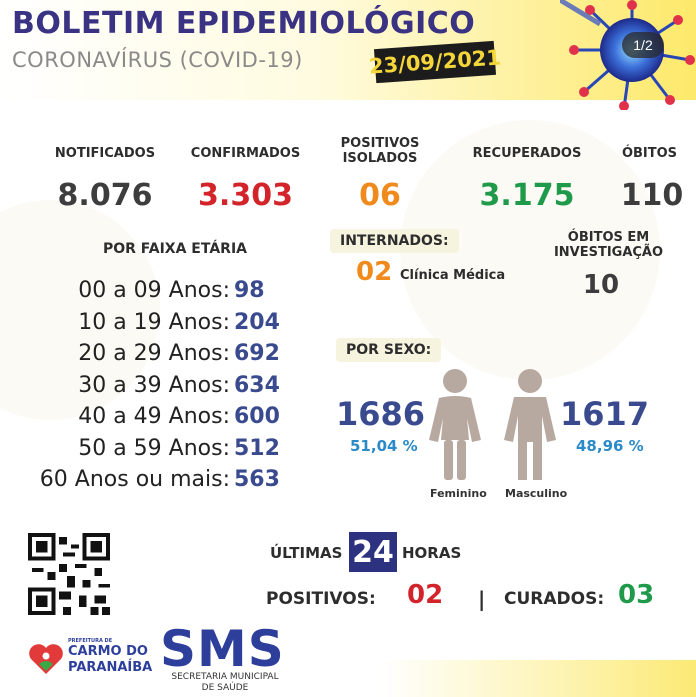 This screenshot has width=696, height=697. I want to click on qr-code, so click(69, 574).